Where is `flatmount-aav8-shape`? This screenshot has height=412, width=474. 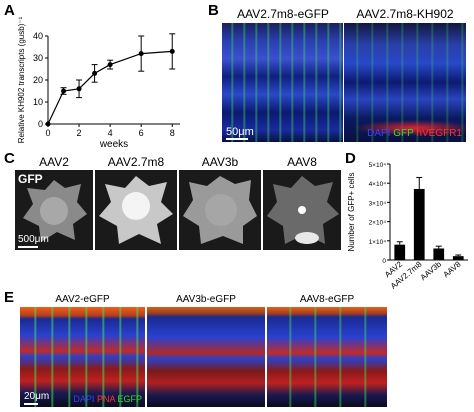
flatmount-aav8-shape is located at coordinates (303, 210).